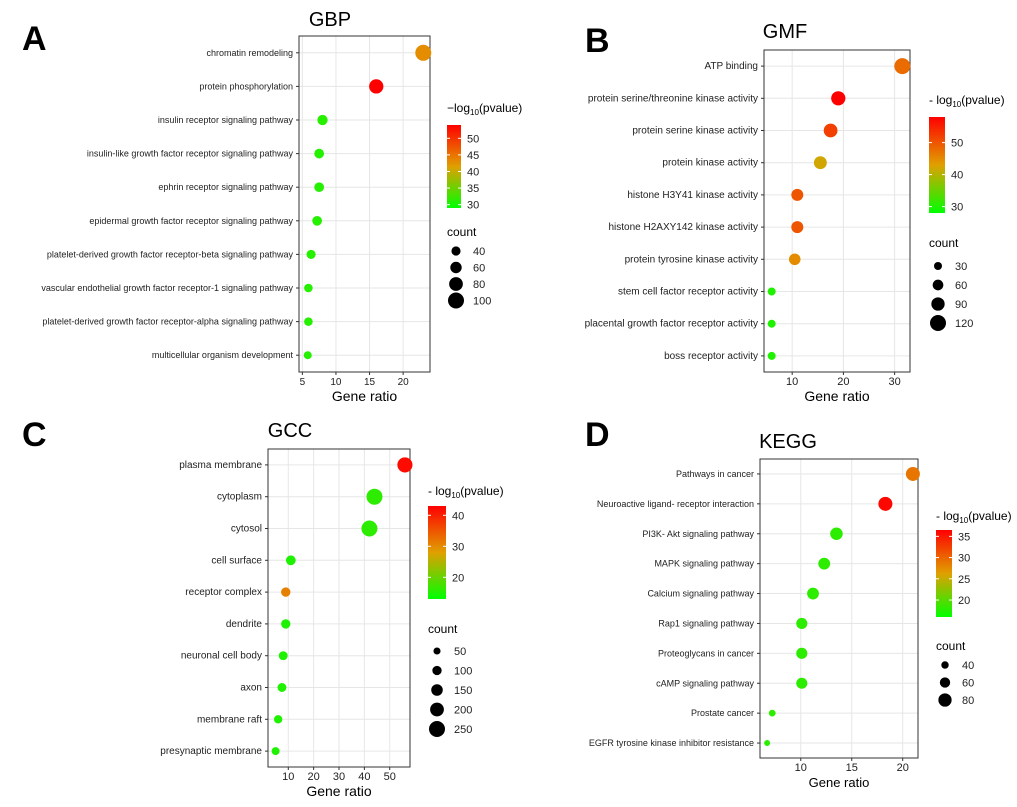  Describe the element at coordinates (484, 109) in the screenshot. I see `color-legend-title: −log10(pvalue)` at that location.